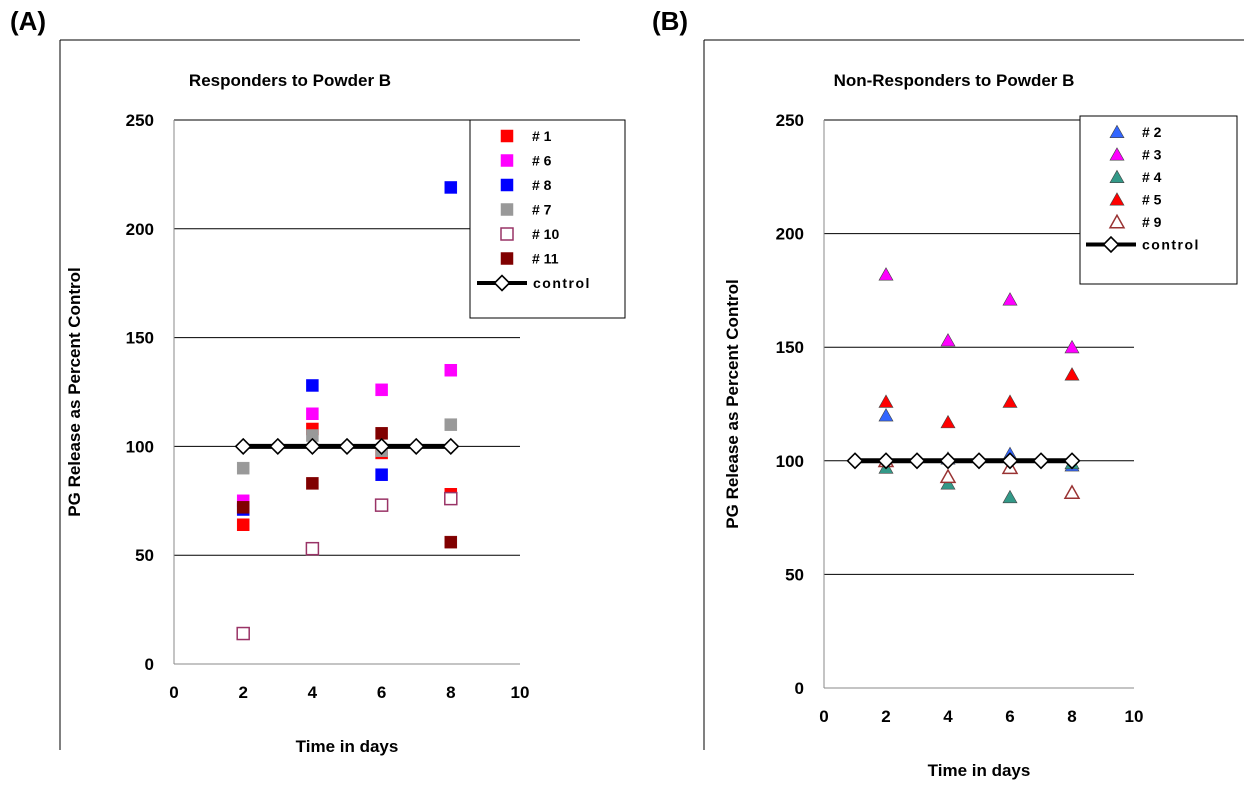 Image resolution: width=1244 pixels, height=790 pixels. Describe the element at coordinates (1135, 221) in the screenshot. I see `legend-item: # 9` at that location.